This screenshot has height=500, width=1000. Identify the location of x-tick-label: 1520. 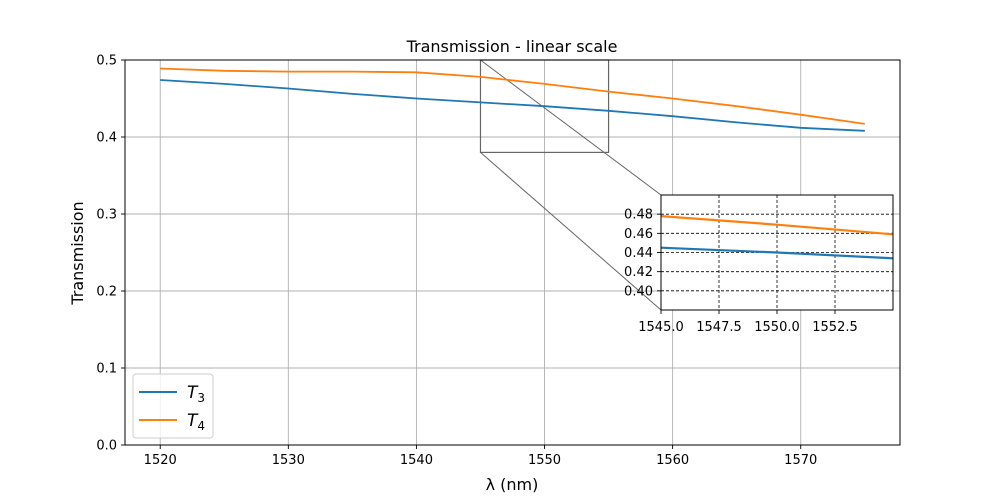
(160, 460).